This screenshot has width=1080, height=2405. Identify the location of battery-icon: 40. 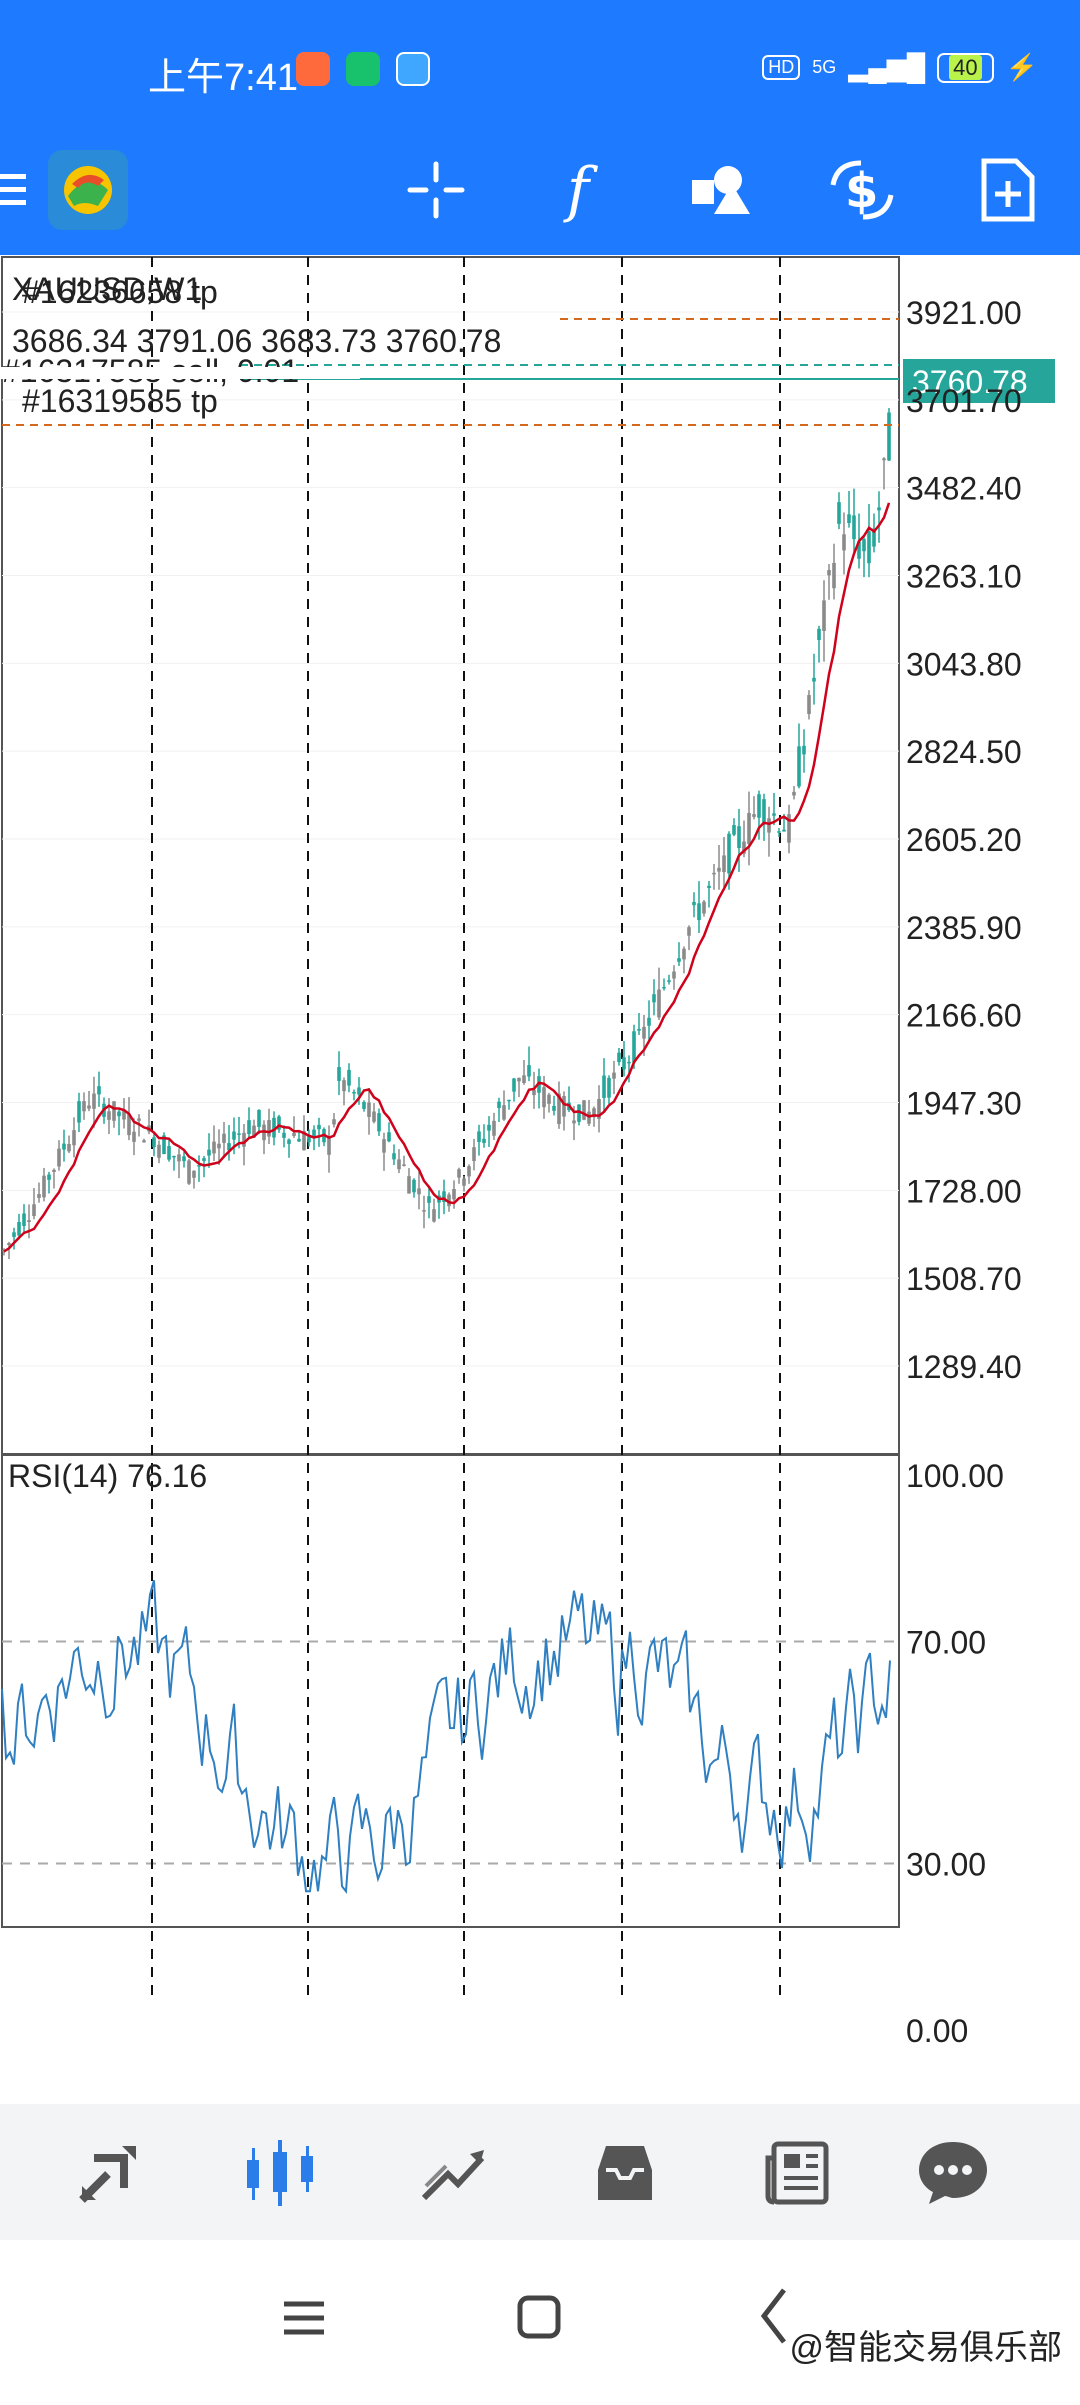
(965, 67).